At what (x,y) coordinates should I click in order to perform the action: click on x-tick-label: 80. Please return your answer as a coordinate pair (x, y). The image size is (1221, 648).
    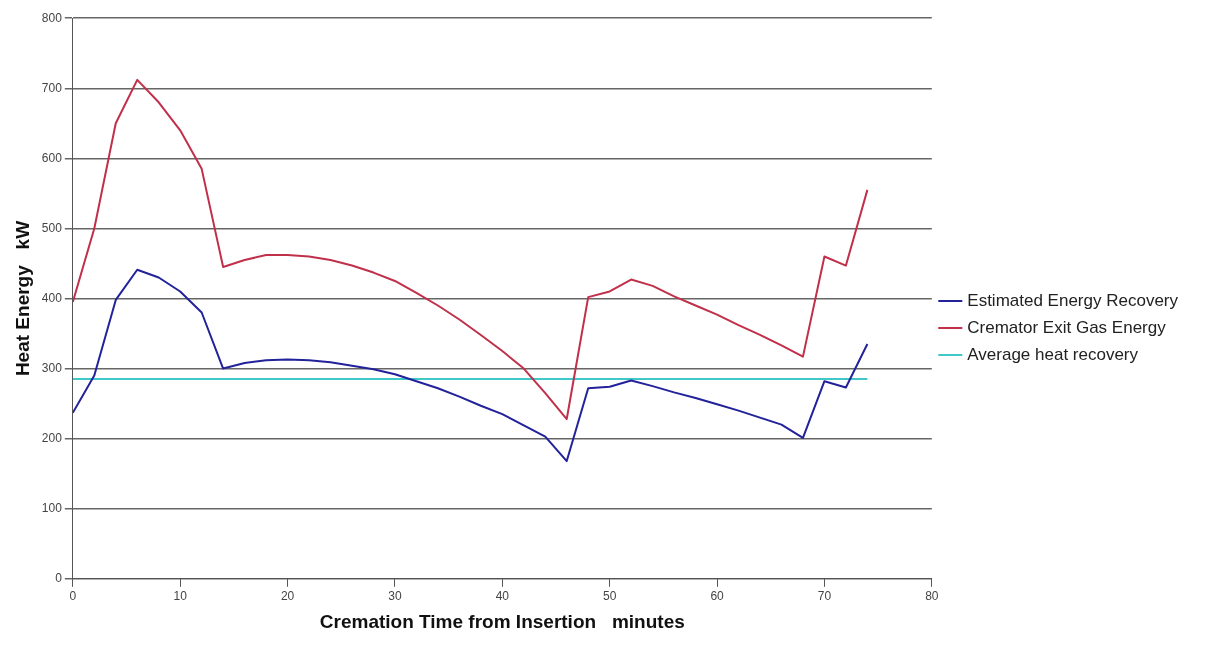
    Looking at the image, I should click on (932, 596).